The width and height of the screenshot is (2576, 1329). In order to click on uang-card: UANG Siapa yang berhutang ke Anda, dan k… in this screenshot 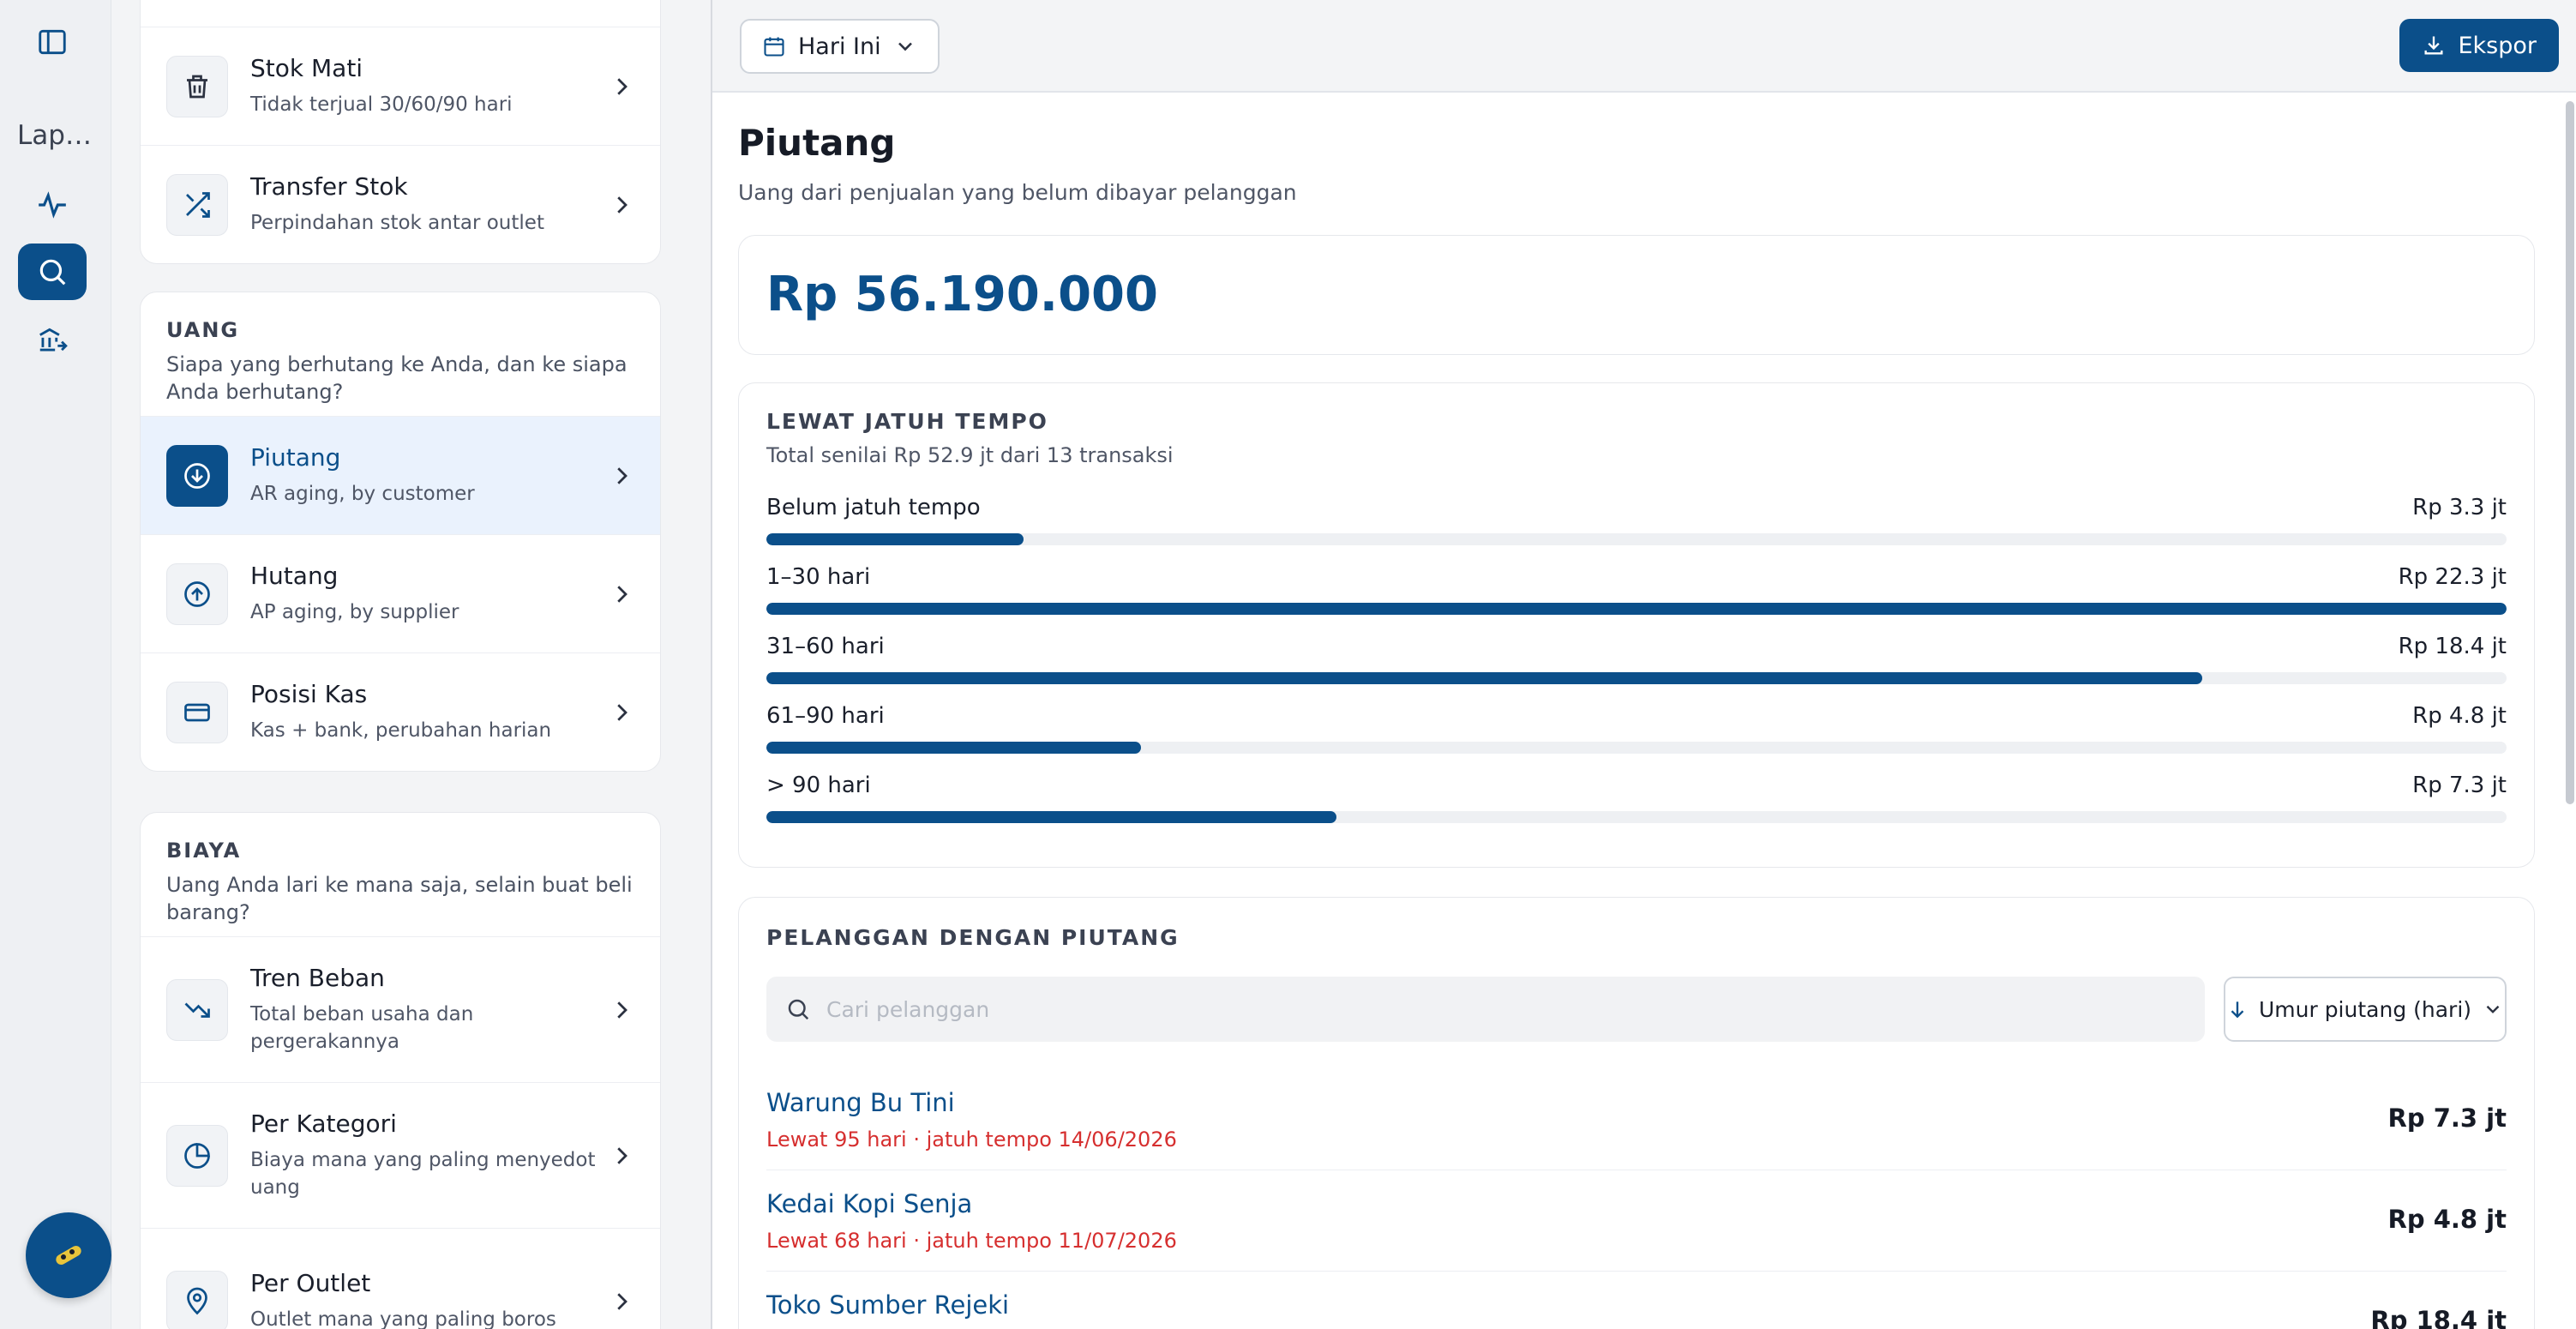, I will do `click(400, 532)`.